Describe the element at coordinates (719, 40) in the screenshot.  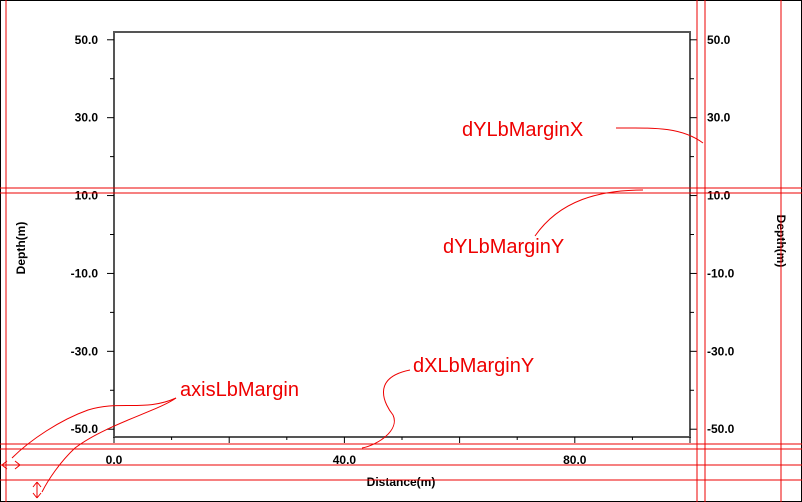
I see `y-tick-label-right: 50.0` at that location.